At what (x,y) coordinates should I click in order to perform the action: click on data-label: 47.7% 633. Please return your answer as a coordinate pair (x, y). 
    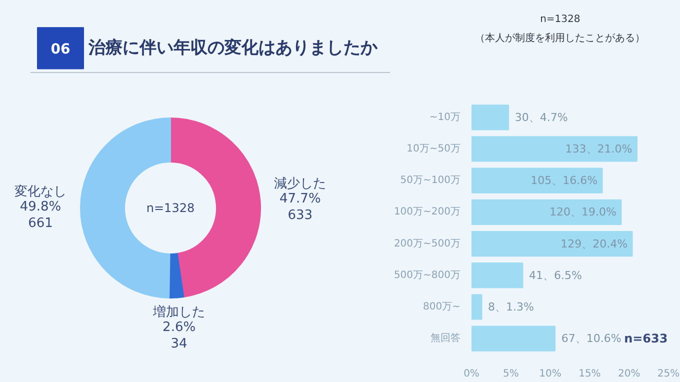
    Looking at the image, I should click on (300, 208).